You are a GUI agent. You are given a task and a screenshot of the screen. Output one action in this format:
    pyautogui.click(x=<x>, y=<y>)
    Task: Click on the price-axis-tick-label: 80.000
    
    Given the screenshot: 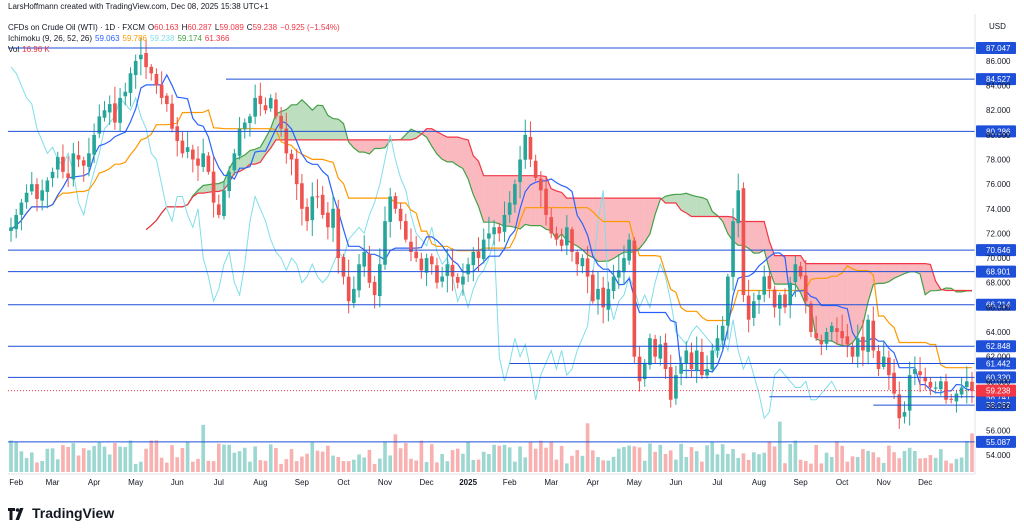 What is the action you would take?
    pyautogui.click(x=998, y=135)
    